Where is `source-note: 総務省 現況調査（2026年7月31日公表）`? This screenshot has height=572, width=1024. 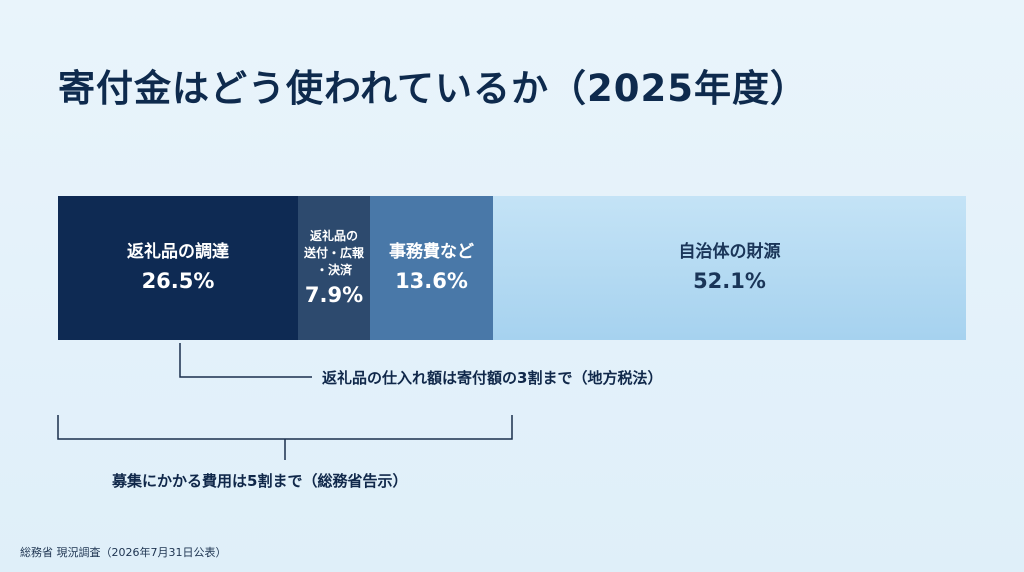 source-note: 総務省 現況調査（2026年7月31日公表） is located at coordinates (123, 552).